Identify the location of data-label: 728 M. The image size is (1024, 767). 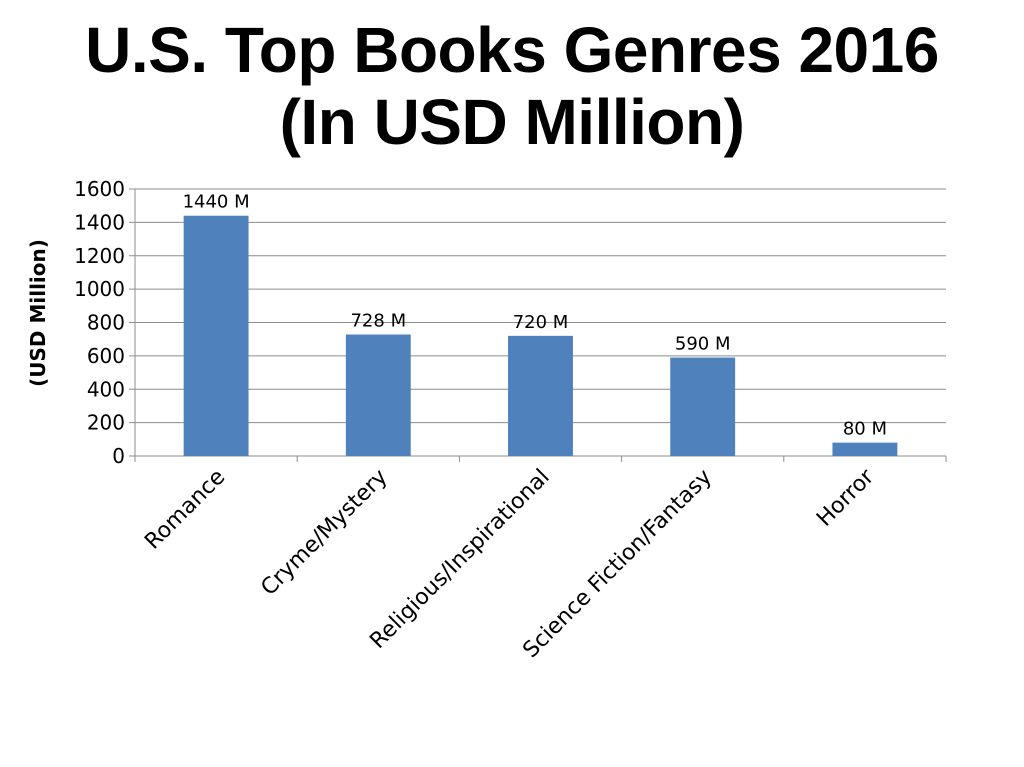
(378, 321).